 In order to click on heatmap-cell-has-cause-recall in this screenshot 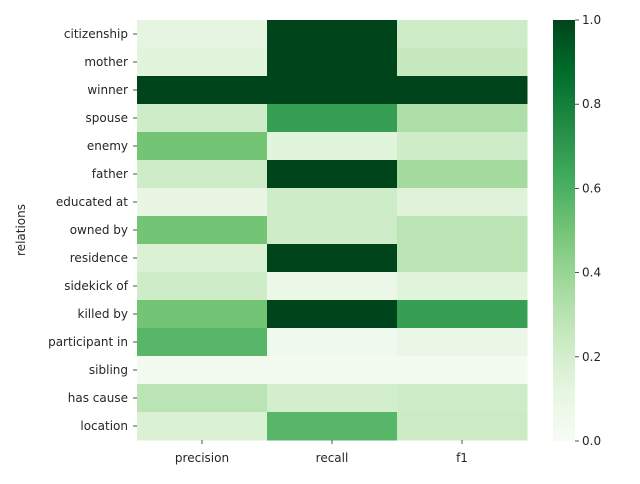, I will do `click(332, 398)`.